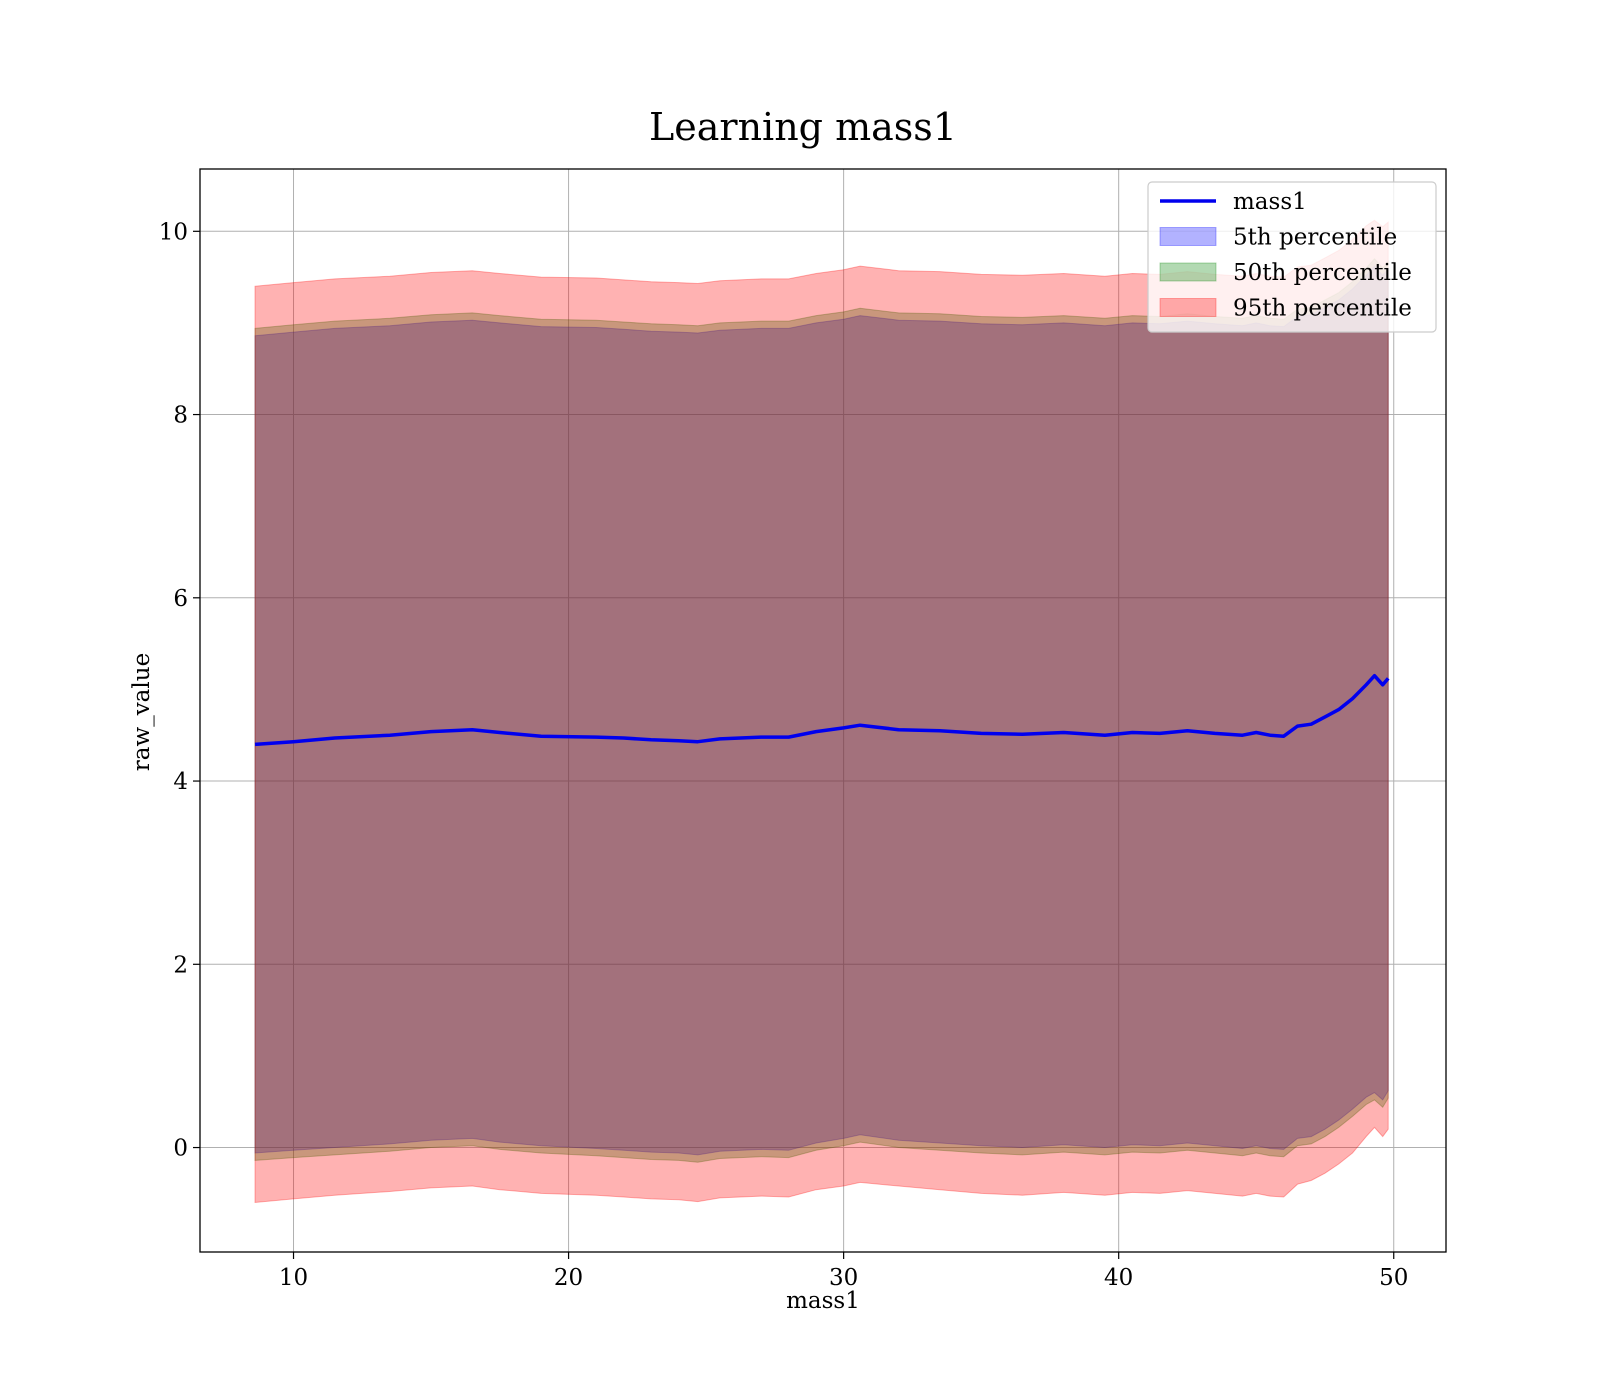  What do you see at coordinates (823, 1301) in the screenshot?
I see `x-axis-label: mass1` at bounding box center [823, 1301].